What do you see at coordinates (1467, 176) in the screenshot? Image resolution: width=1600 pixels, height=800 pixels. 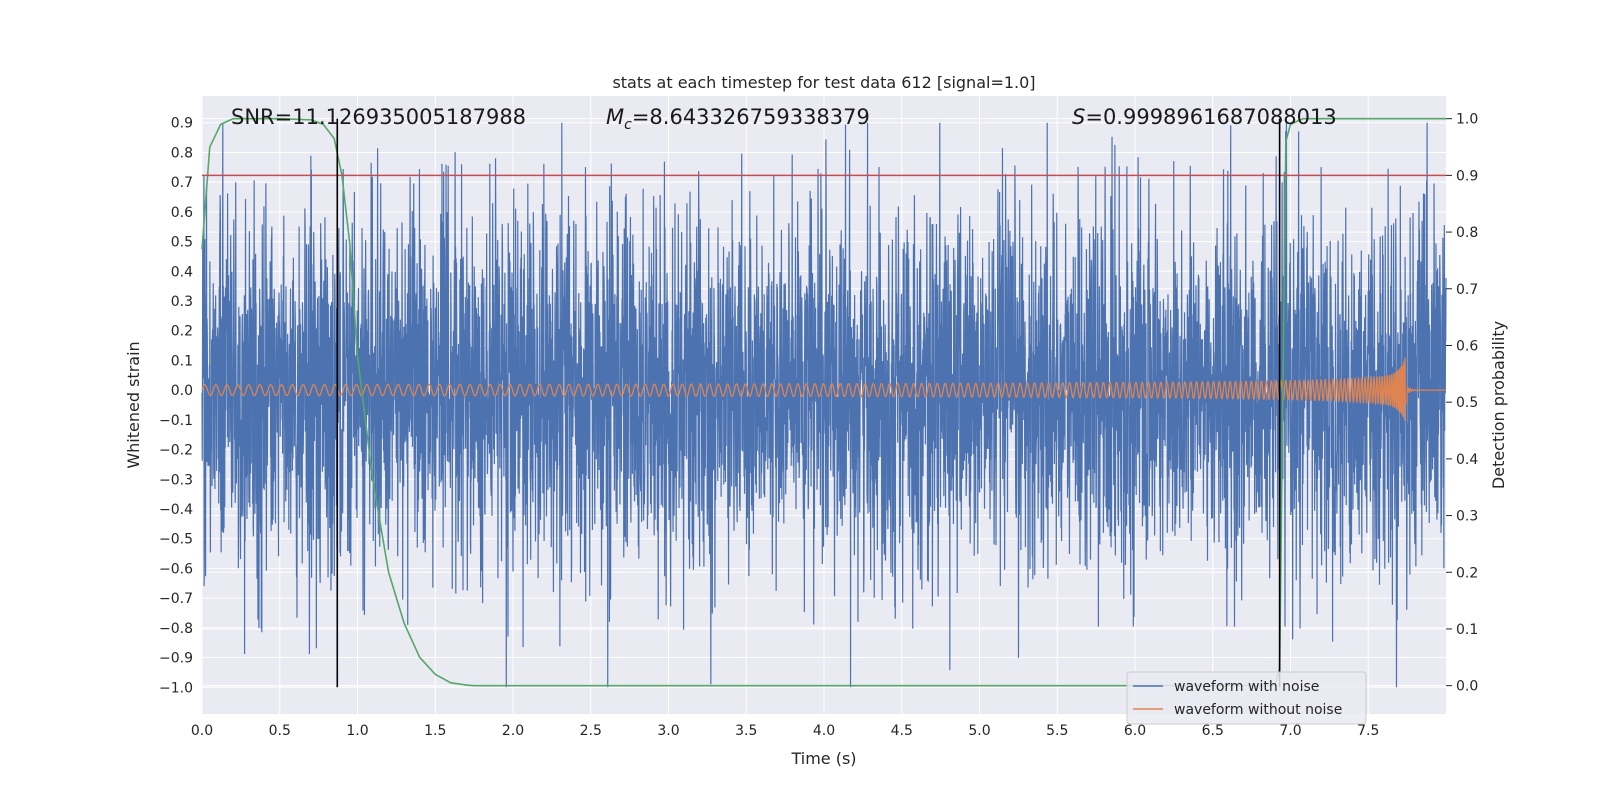 I see `y-right-tick-label: 0.9` at bounding box center [1467, 176].